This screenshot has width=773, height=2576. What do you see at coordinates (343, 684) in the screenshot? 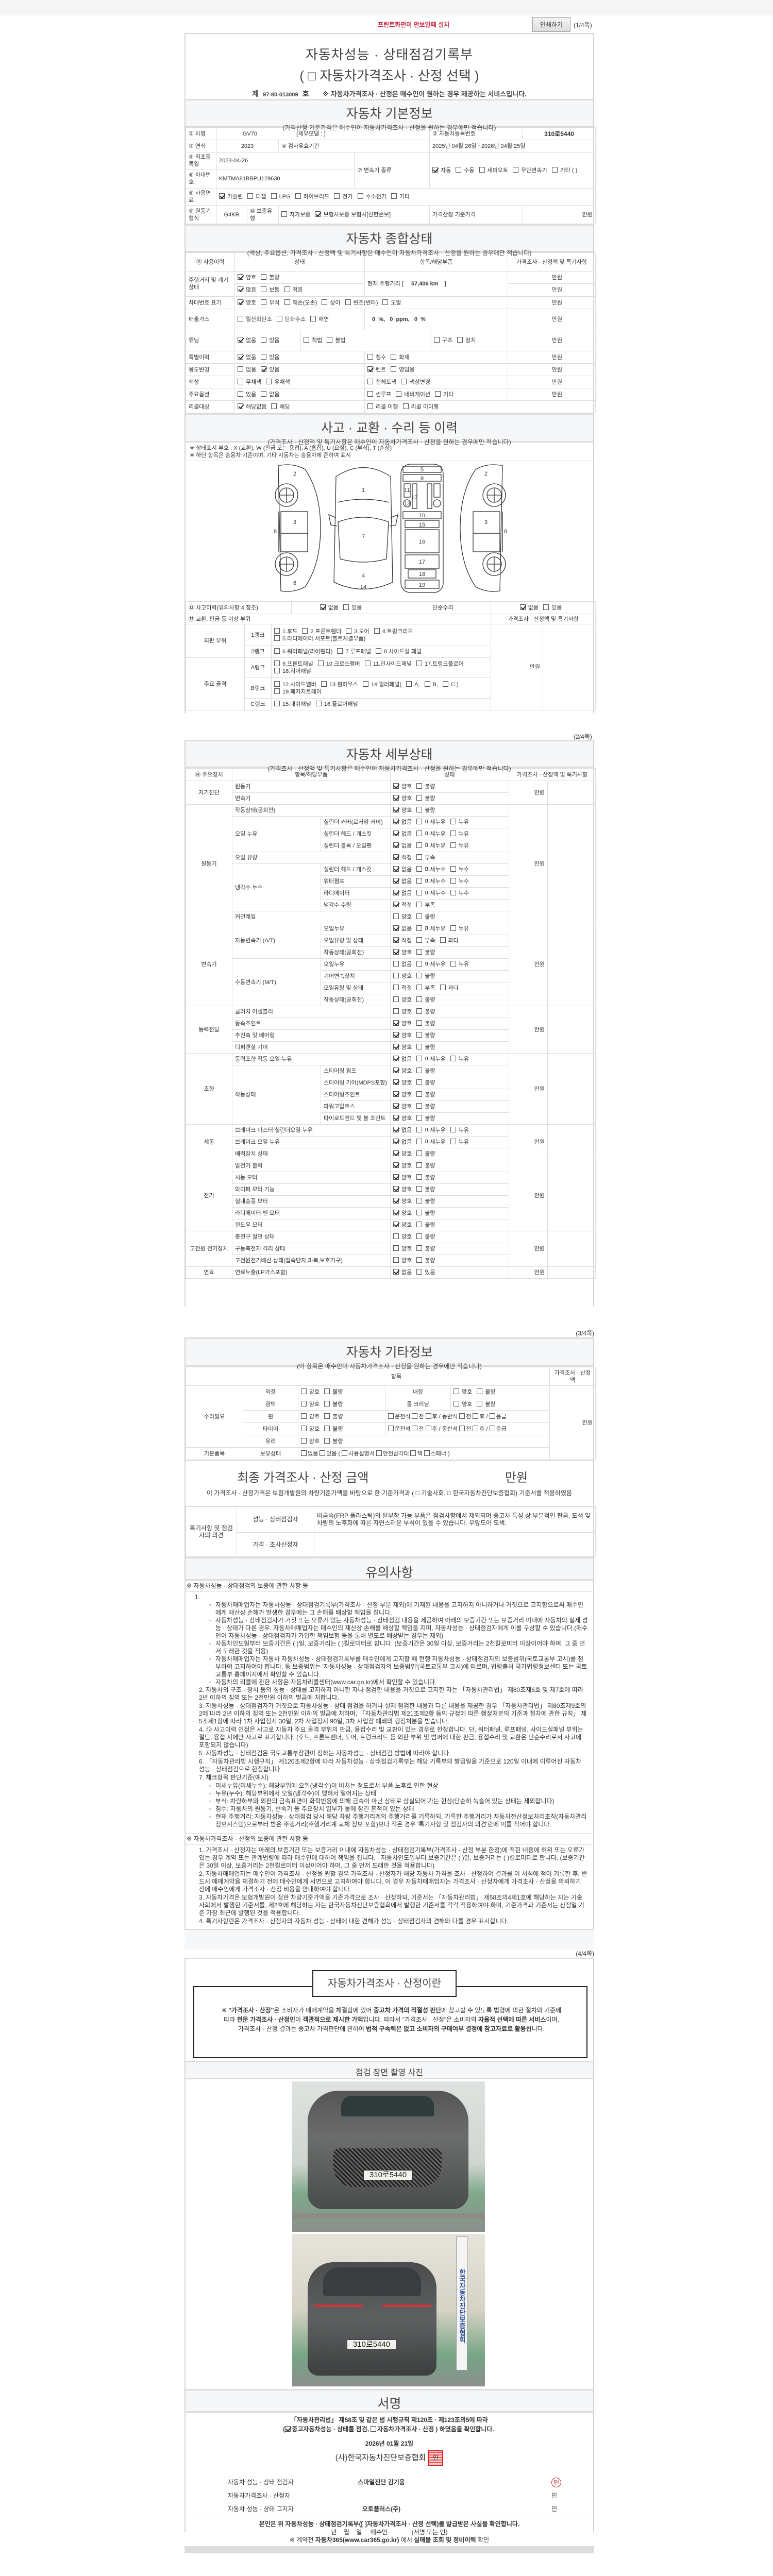
I see `checkbox-label: 13.휠하우스` at bounding box center [343, 684].